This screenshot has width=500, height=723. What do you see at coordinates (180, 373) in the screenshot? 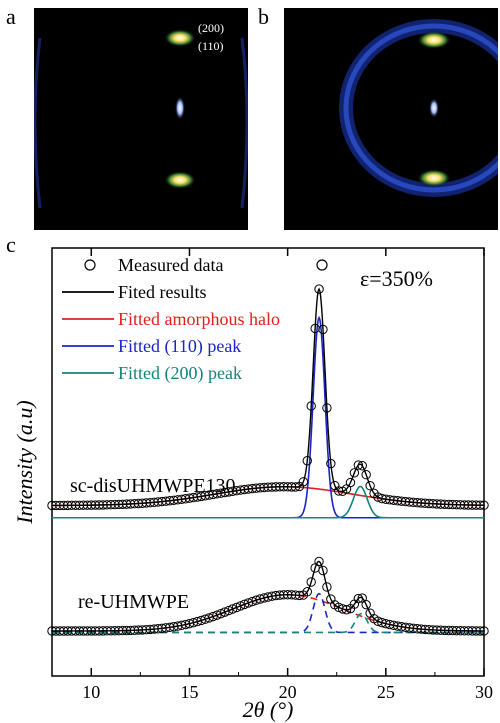
I see `legend-label: Fitted (200) peak` at bounding box center [180, 373].